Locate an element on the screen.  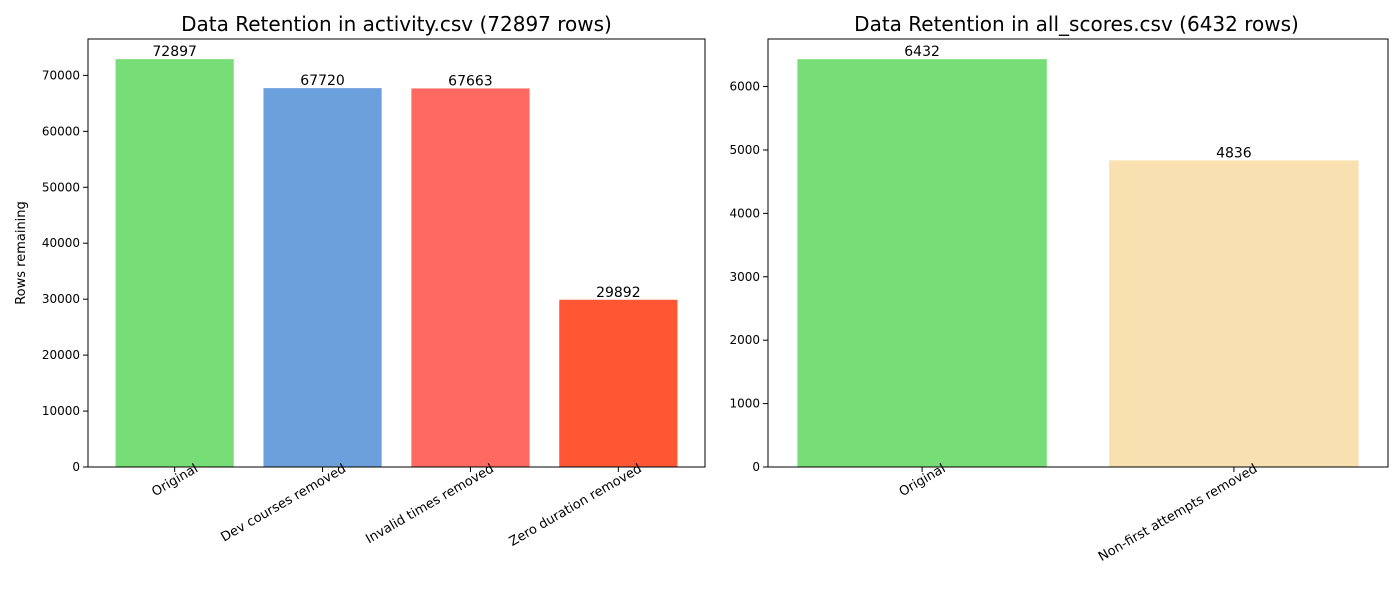
y-tick-label: 30000 is located at coordinates (61, 299).